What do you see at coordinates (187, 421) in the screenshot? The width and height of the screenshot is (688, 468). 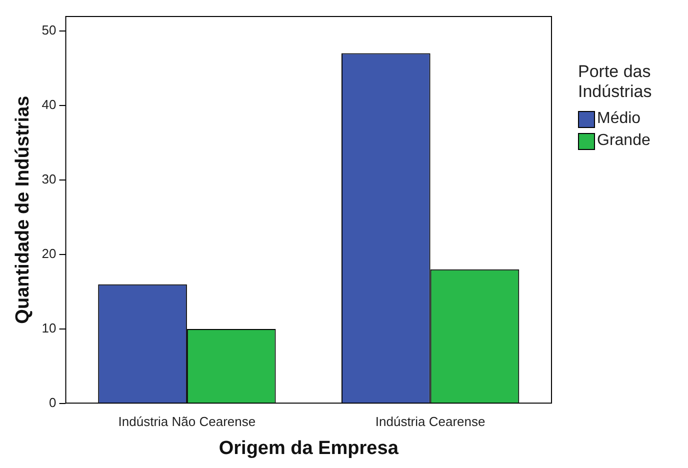 I see `x-tick-label: Indústria Não Cearense` at bounding box center [187, 421].